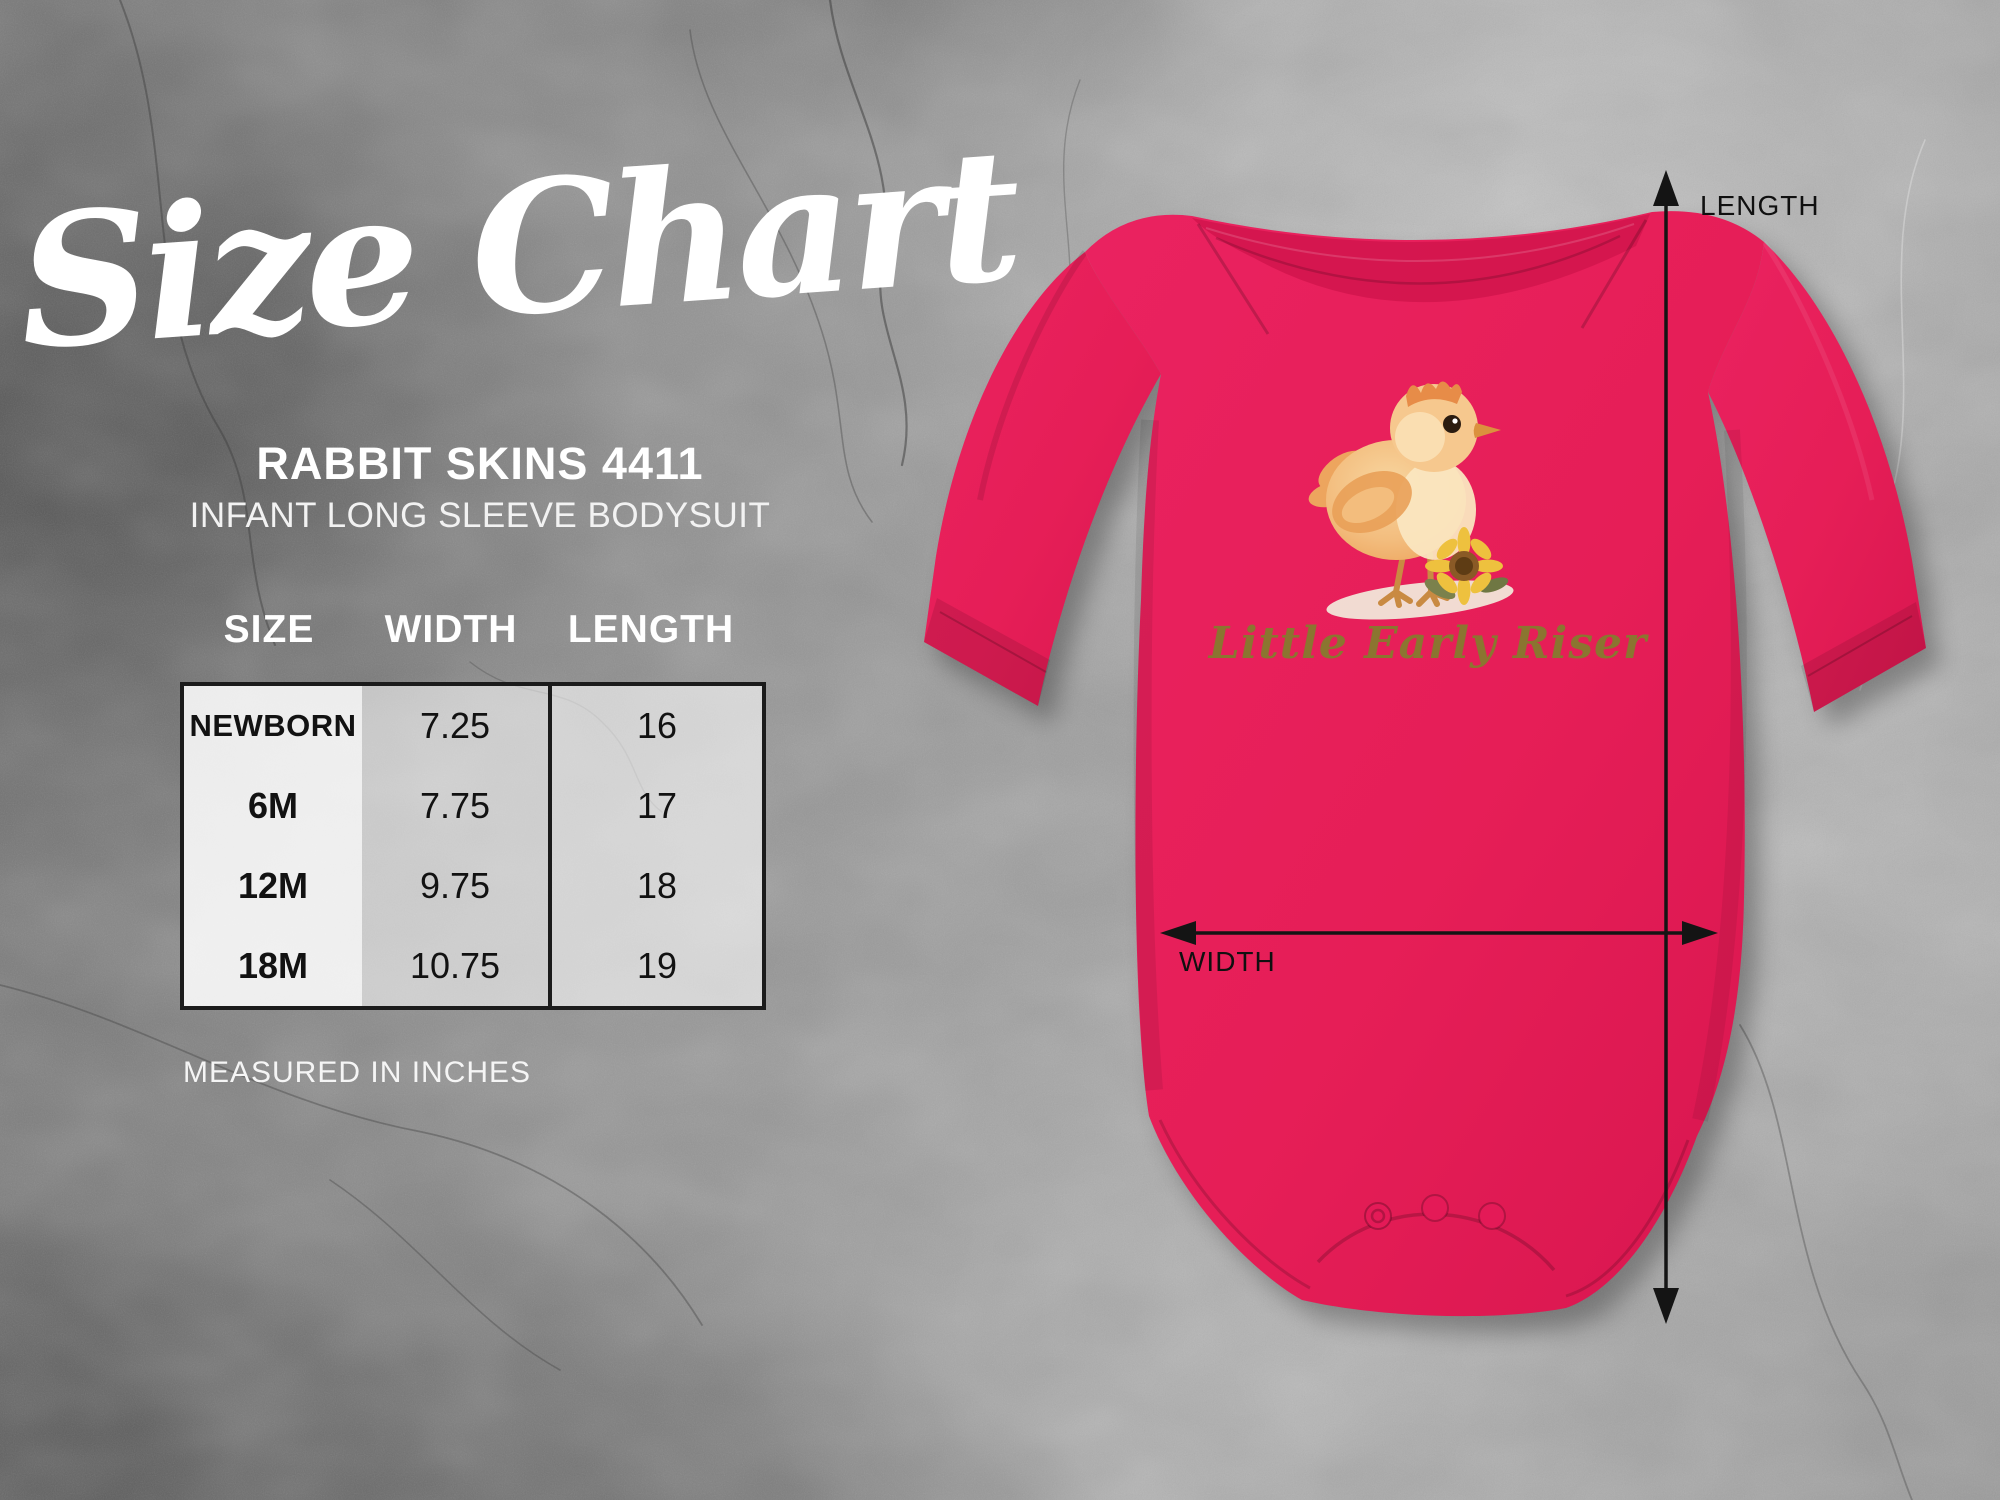 The height and width of the screenshot is (1500, 2000). What do you see at coordinates (1760, 205) in the screenshot?
I see `length-dimension-label: LENGTH` at bounding box center [1760, 205].